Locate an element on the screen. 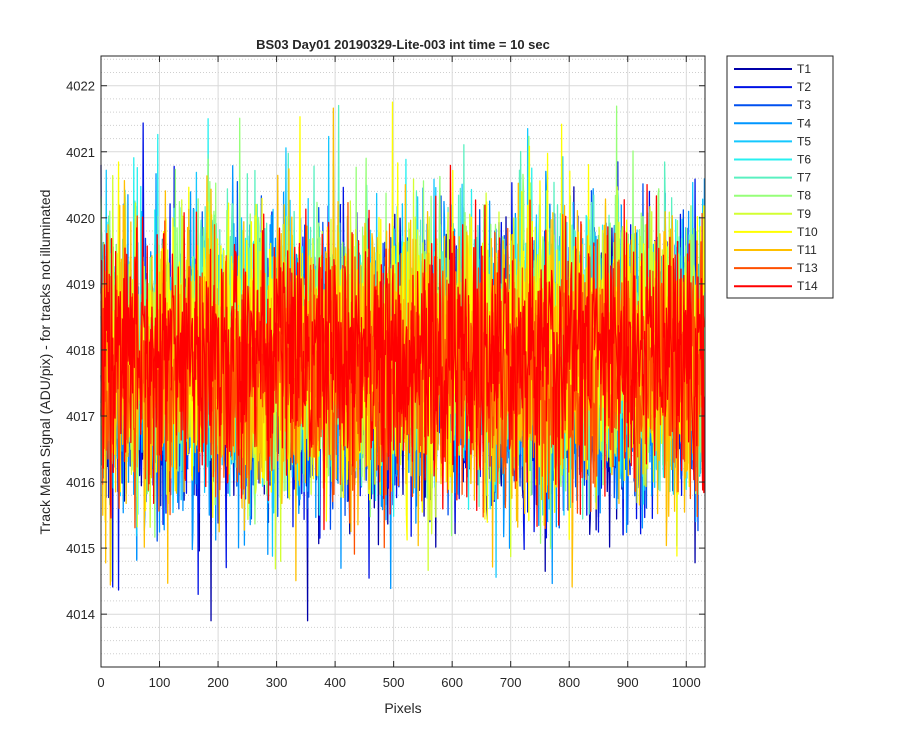  x-tick-label: 600 is located at coordinates (452, 682).